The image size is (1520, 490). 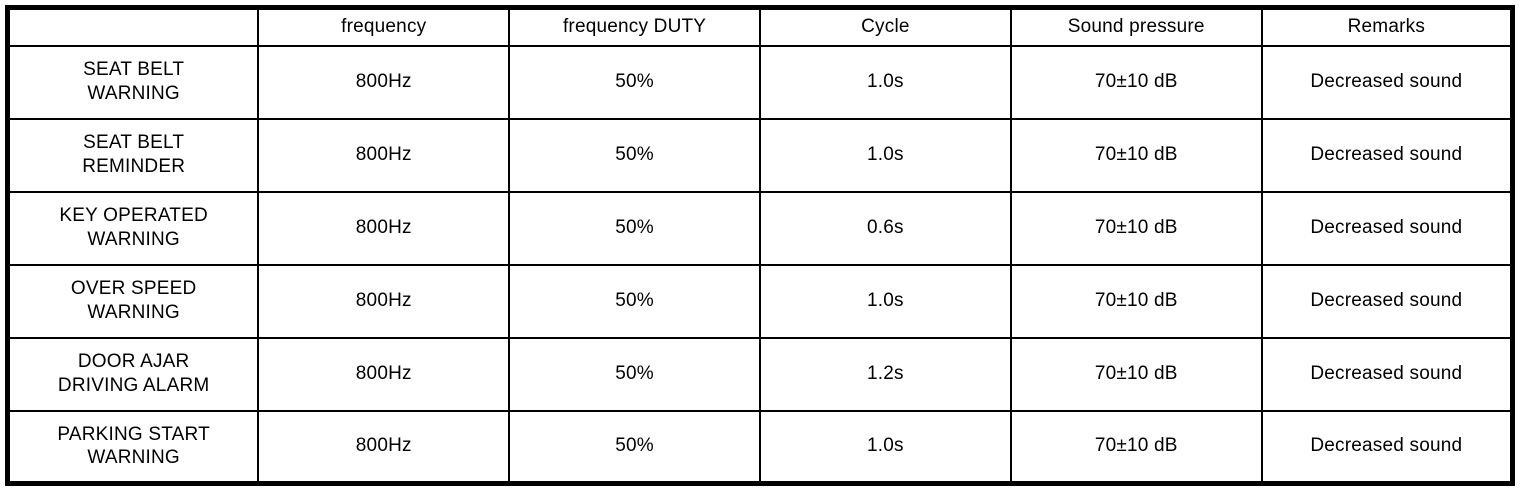 What do you see at coordinates (885, 26) in the screenshot?
I see `header-cell-cycle: Cycle` at bounding box center [885, 26].